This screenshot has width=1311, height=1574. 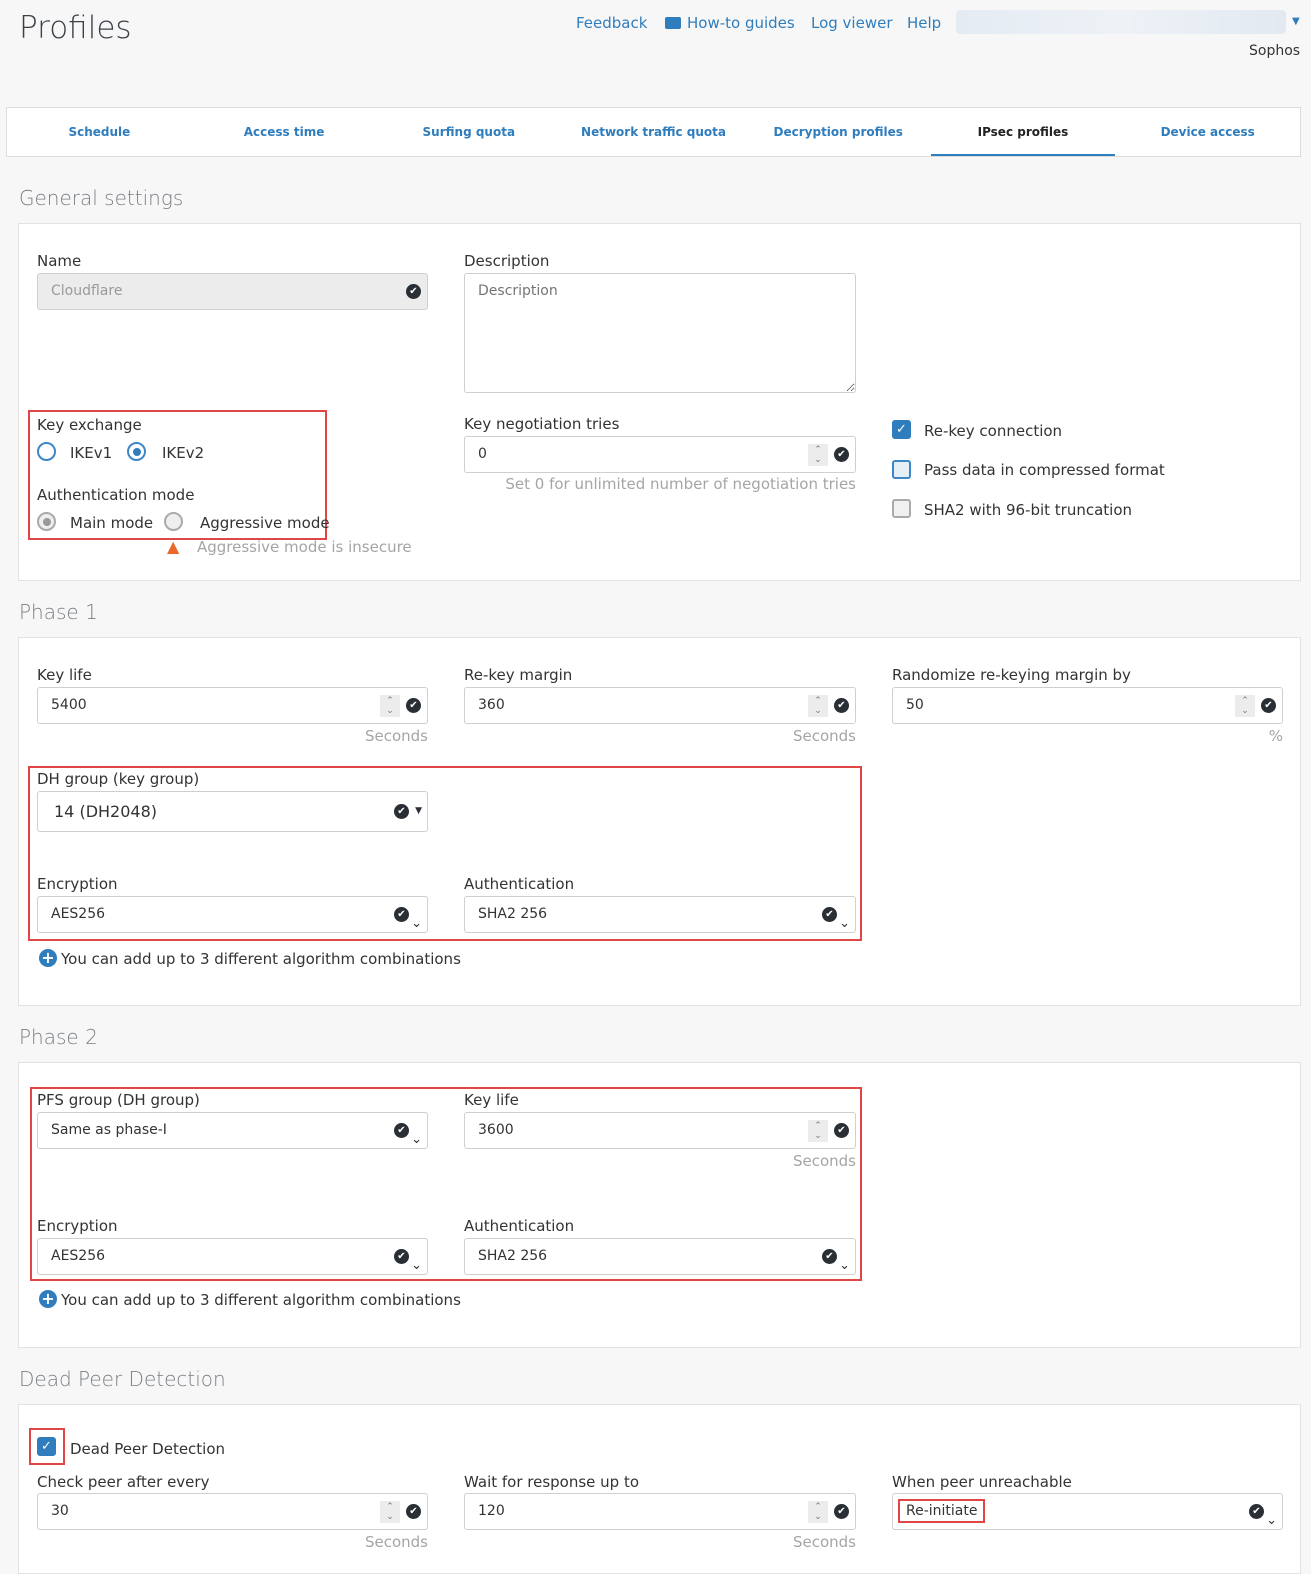 What do you see at coordinates (183, 453) in the screenshot?
I see `ikev2-label: IKEv2` at bounding box center [183, 453].